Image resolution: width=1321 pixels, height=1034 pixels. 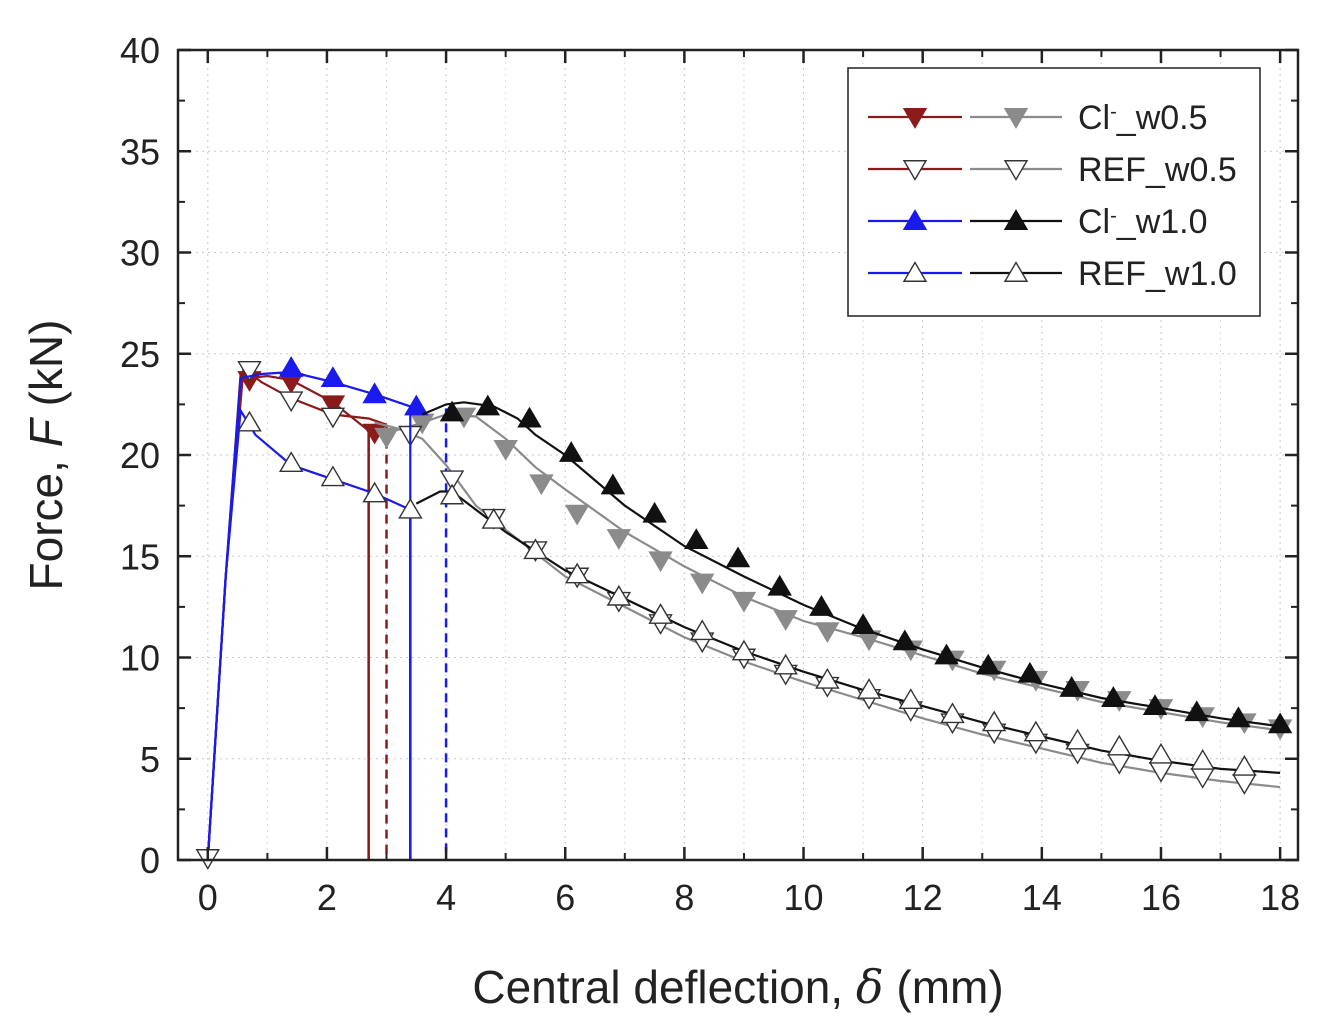 I want to click on y-tick-label: 5, so click(x=150, y=759).